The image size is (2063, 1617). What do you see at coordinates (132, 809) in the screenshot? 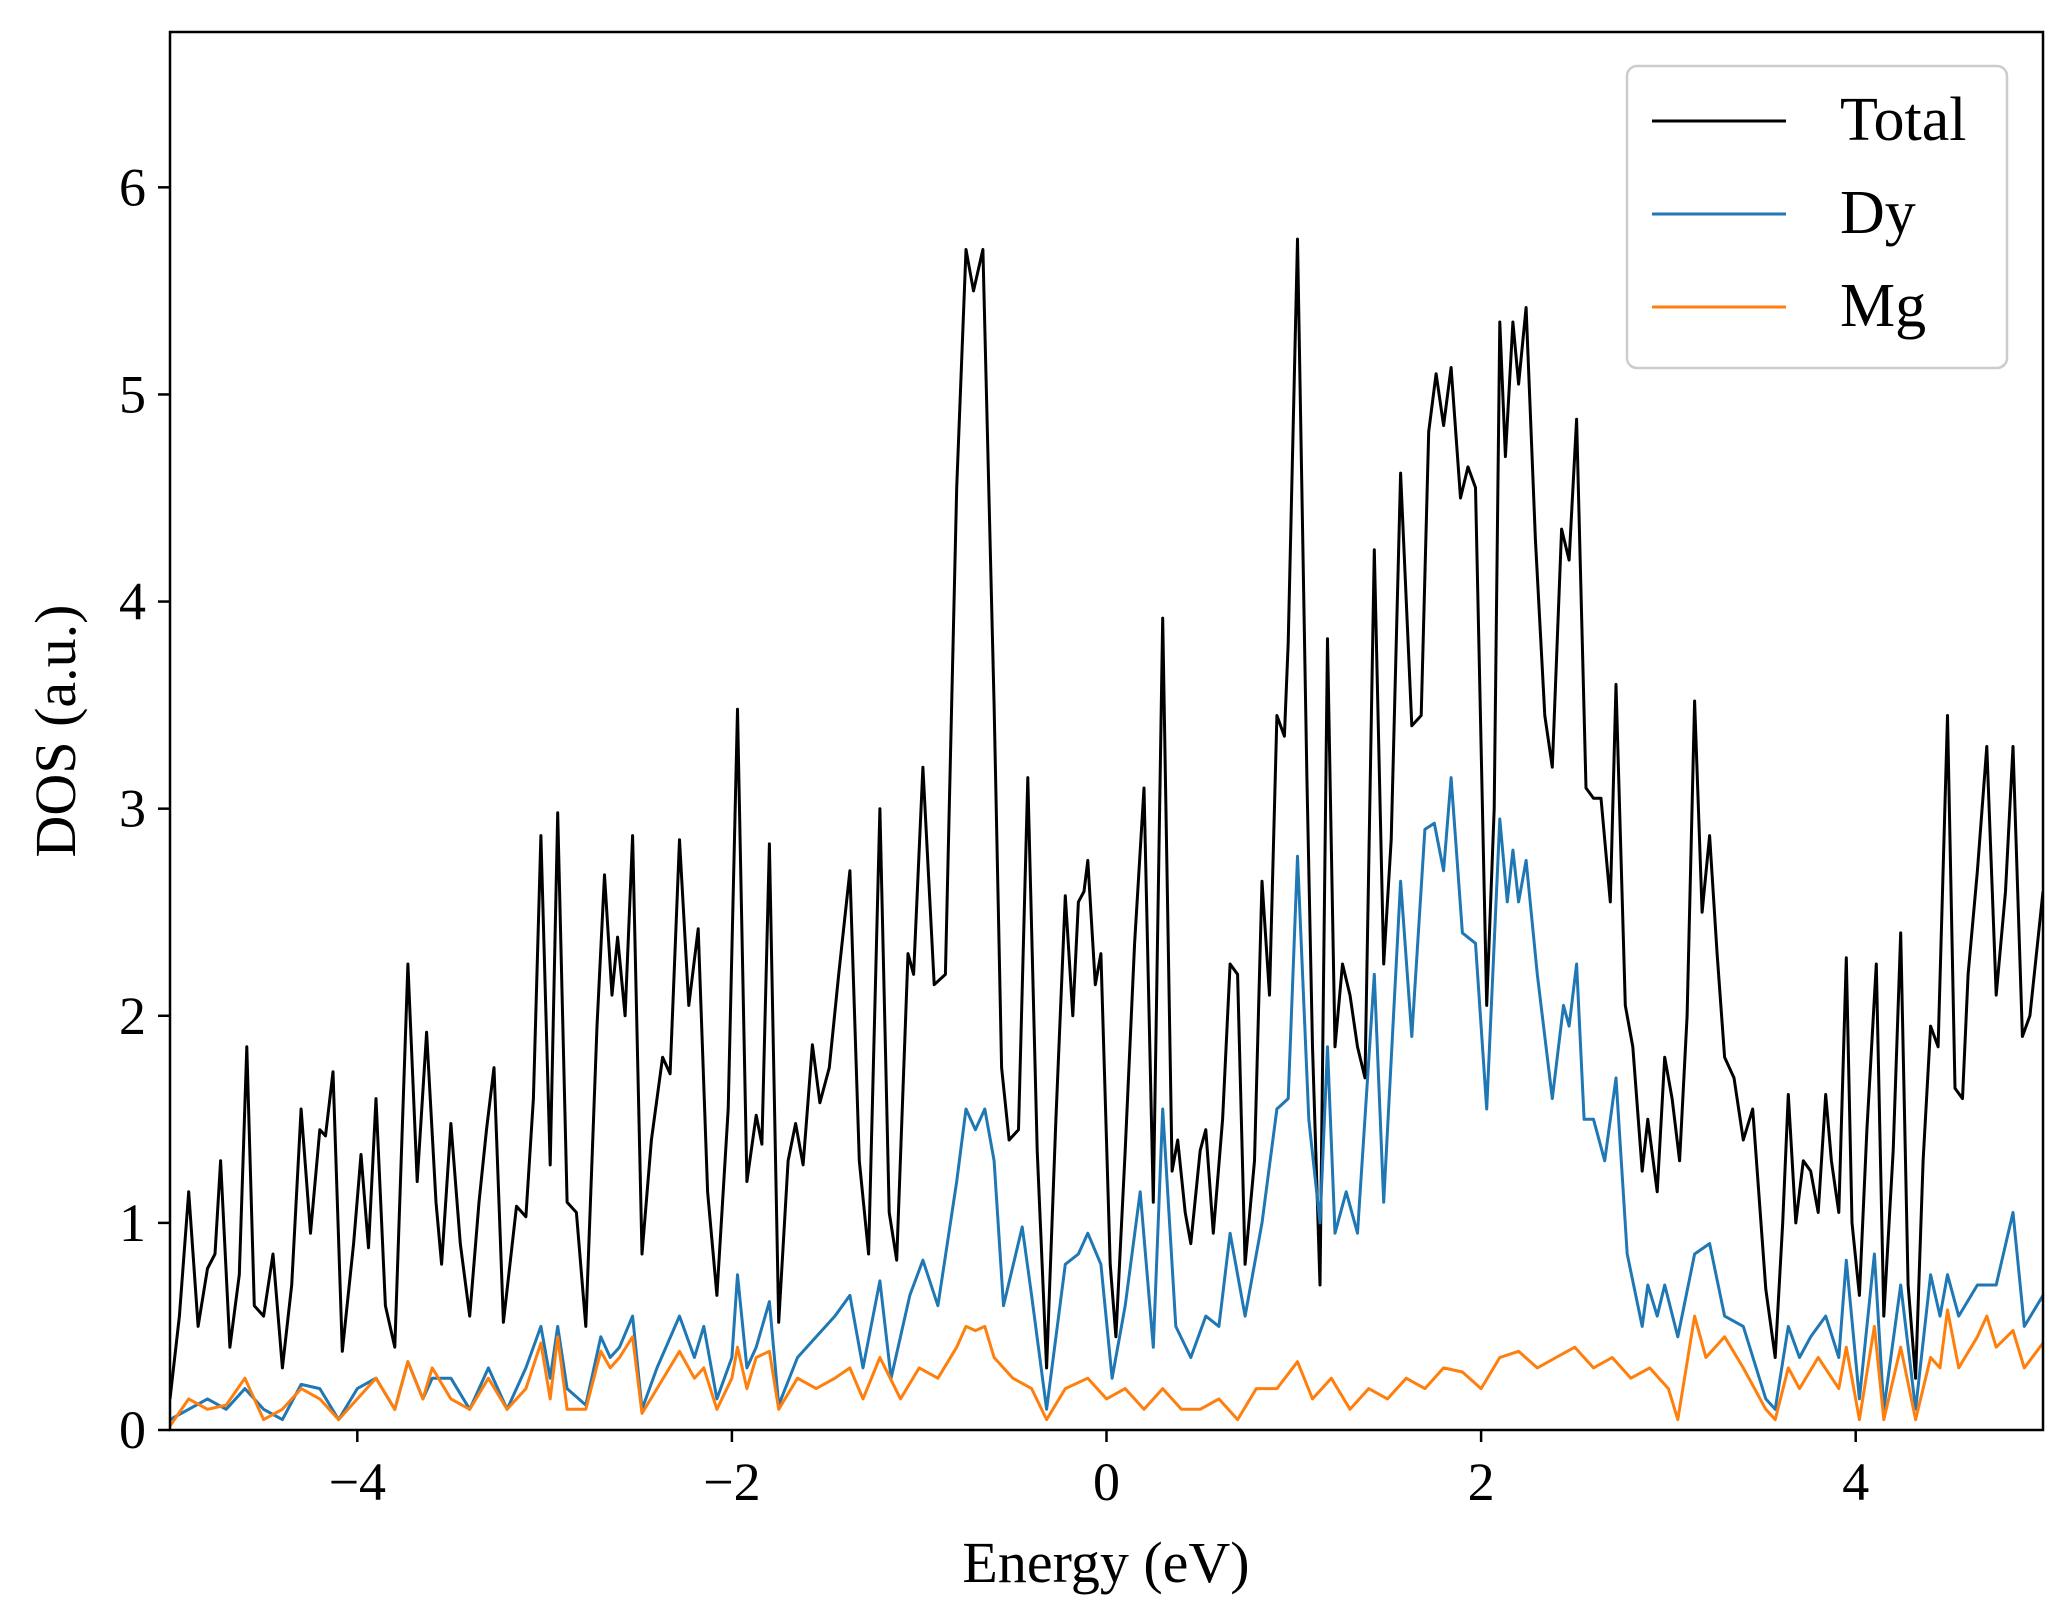
I see `y-tick-label: 3` at bounding box center [132, 809].